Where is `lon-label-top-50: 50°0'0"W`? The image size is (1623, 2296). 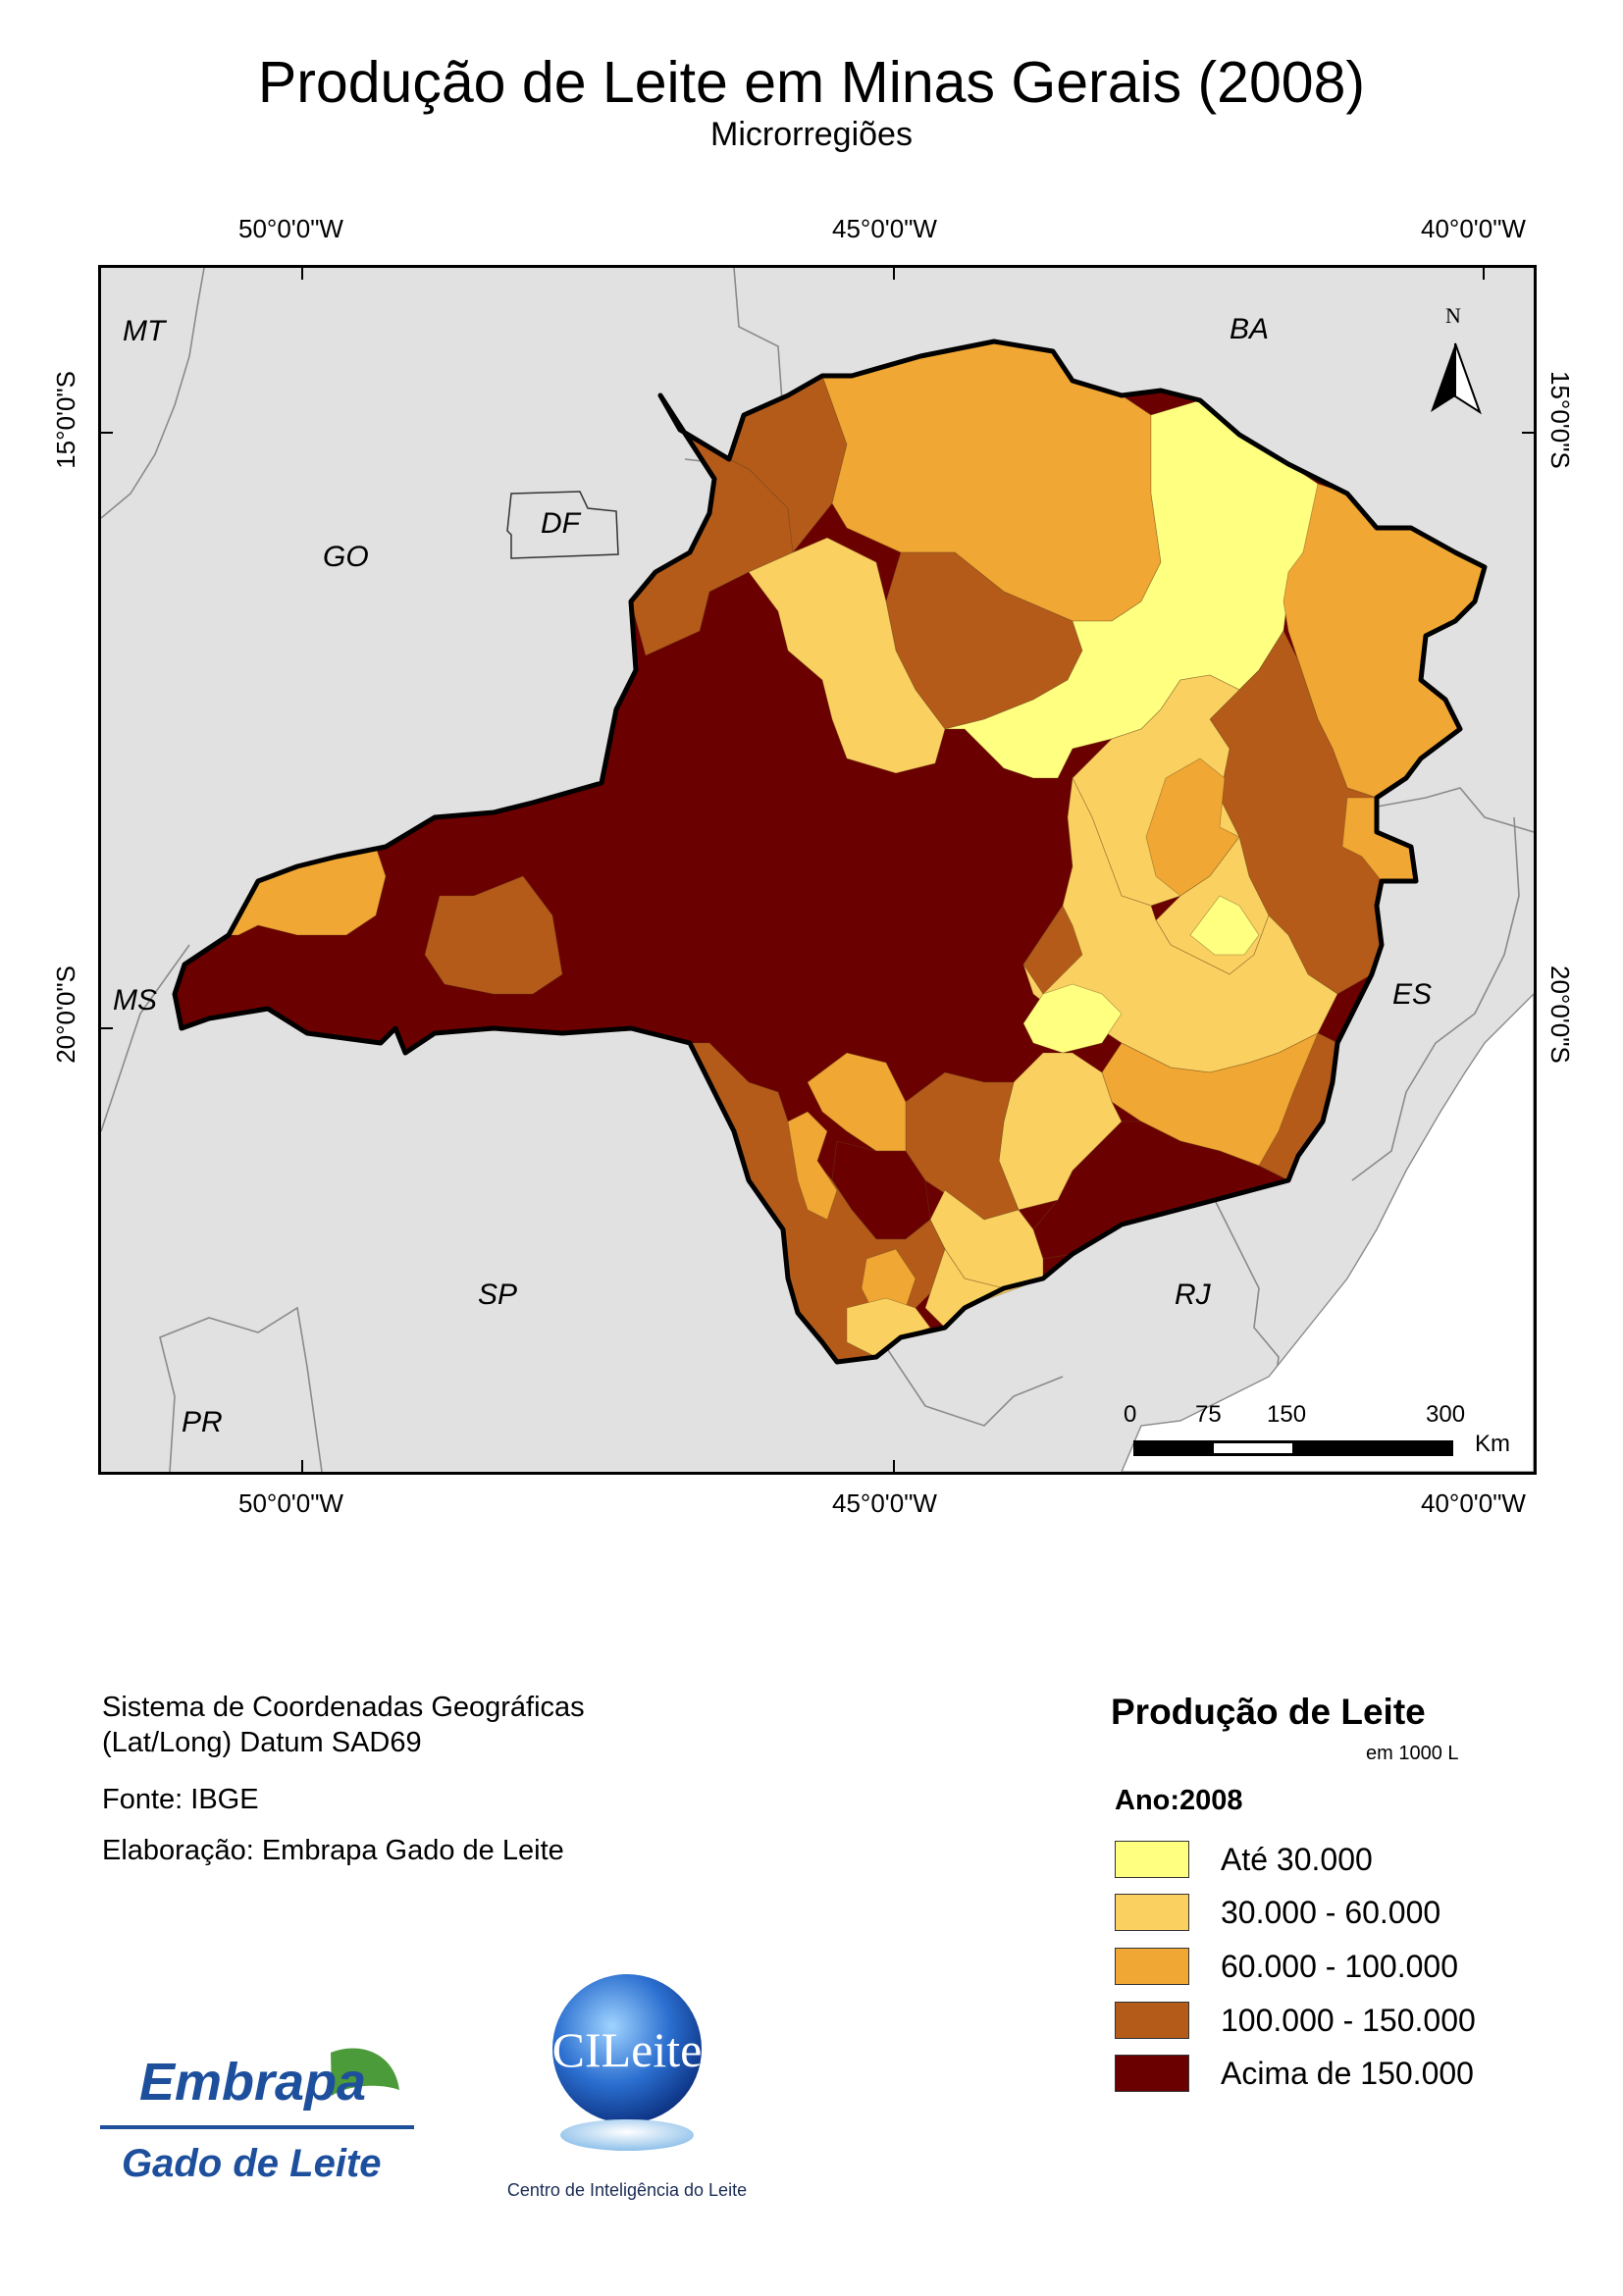
lon-label-top-50: 50°0'0"W is located at coordinates (290, 228).